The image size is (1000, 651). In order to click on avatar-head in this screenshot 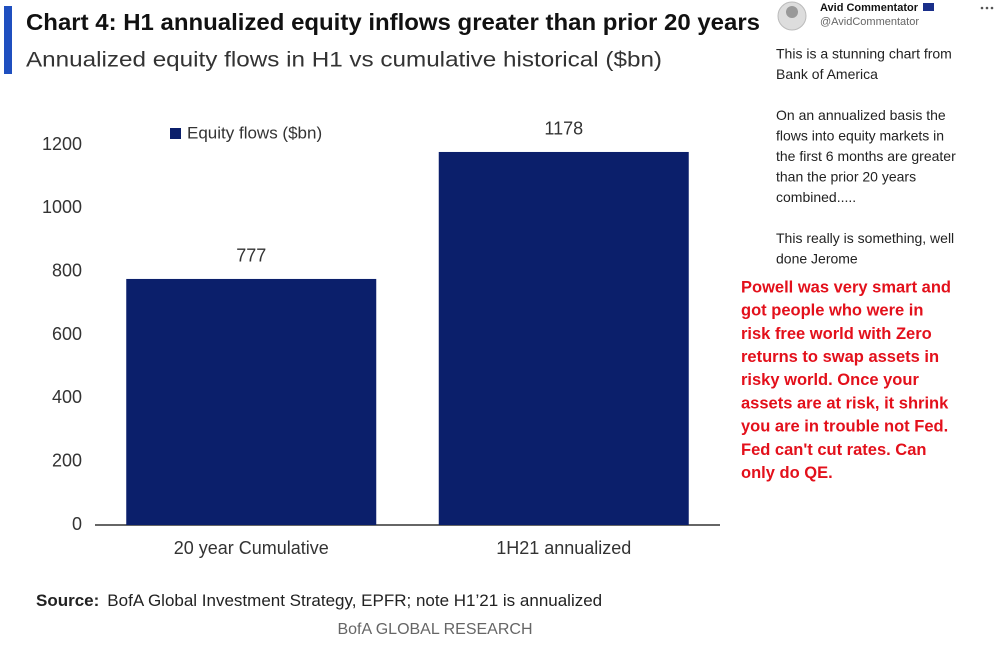, I will do `click(792, 12)`.